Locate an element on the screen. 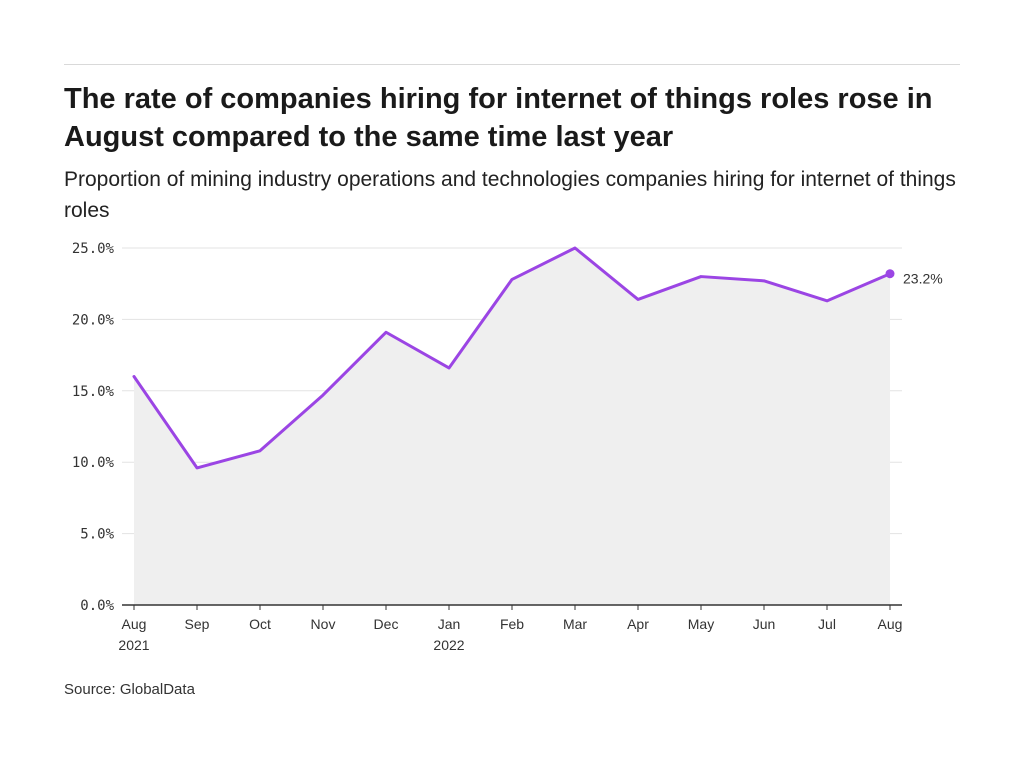  y-tick-label: 25.0% is located at coordinates (93, 249).